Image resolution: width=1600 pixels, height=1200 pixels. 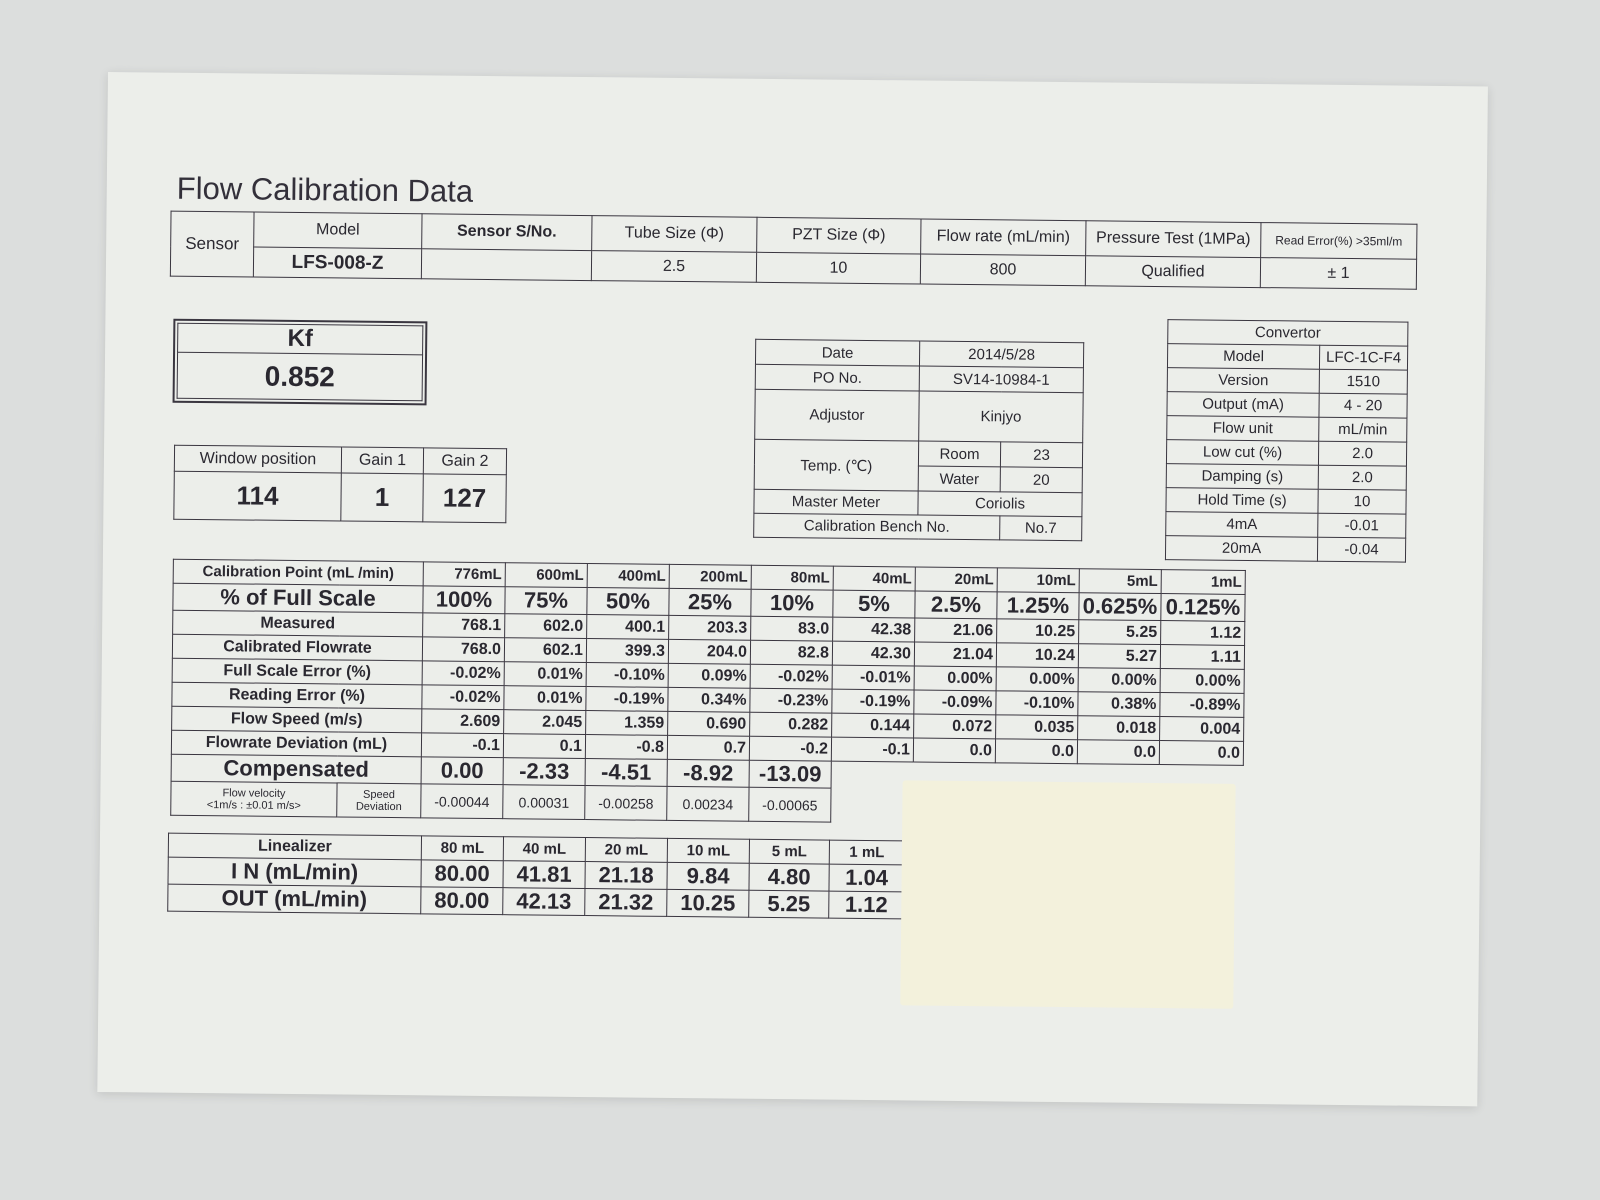 What do you see at coordinates (866, 878) in the screenshot?
I see `linearizer-in-value: 1.04` at bounding box center [866, 878].